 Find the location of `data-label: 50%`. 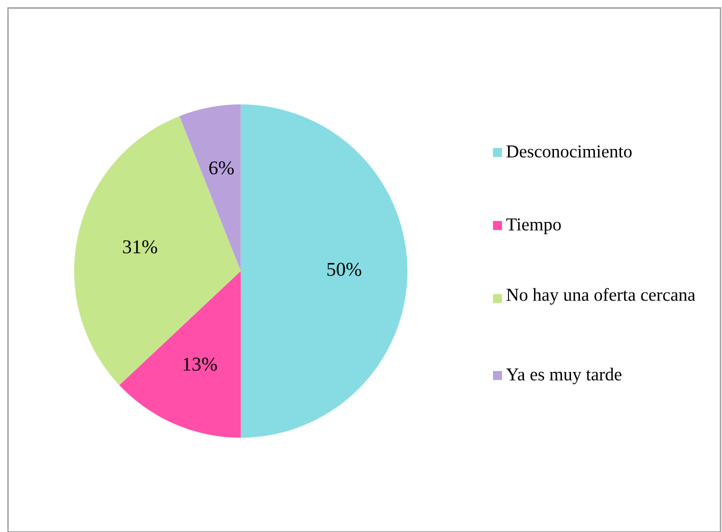

data-label: 50% is located at coordinates (344, 269).